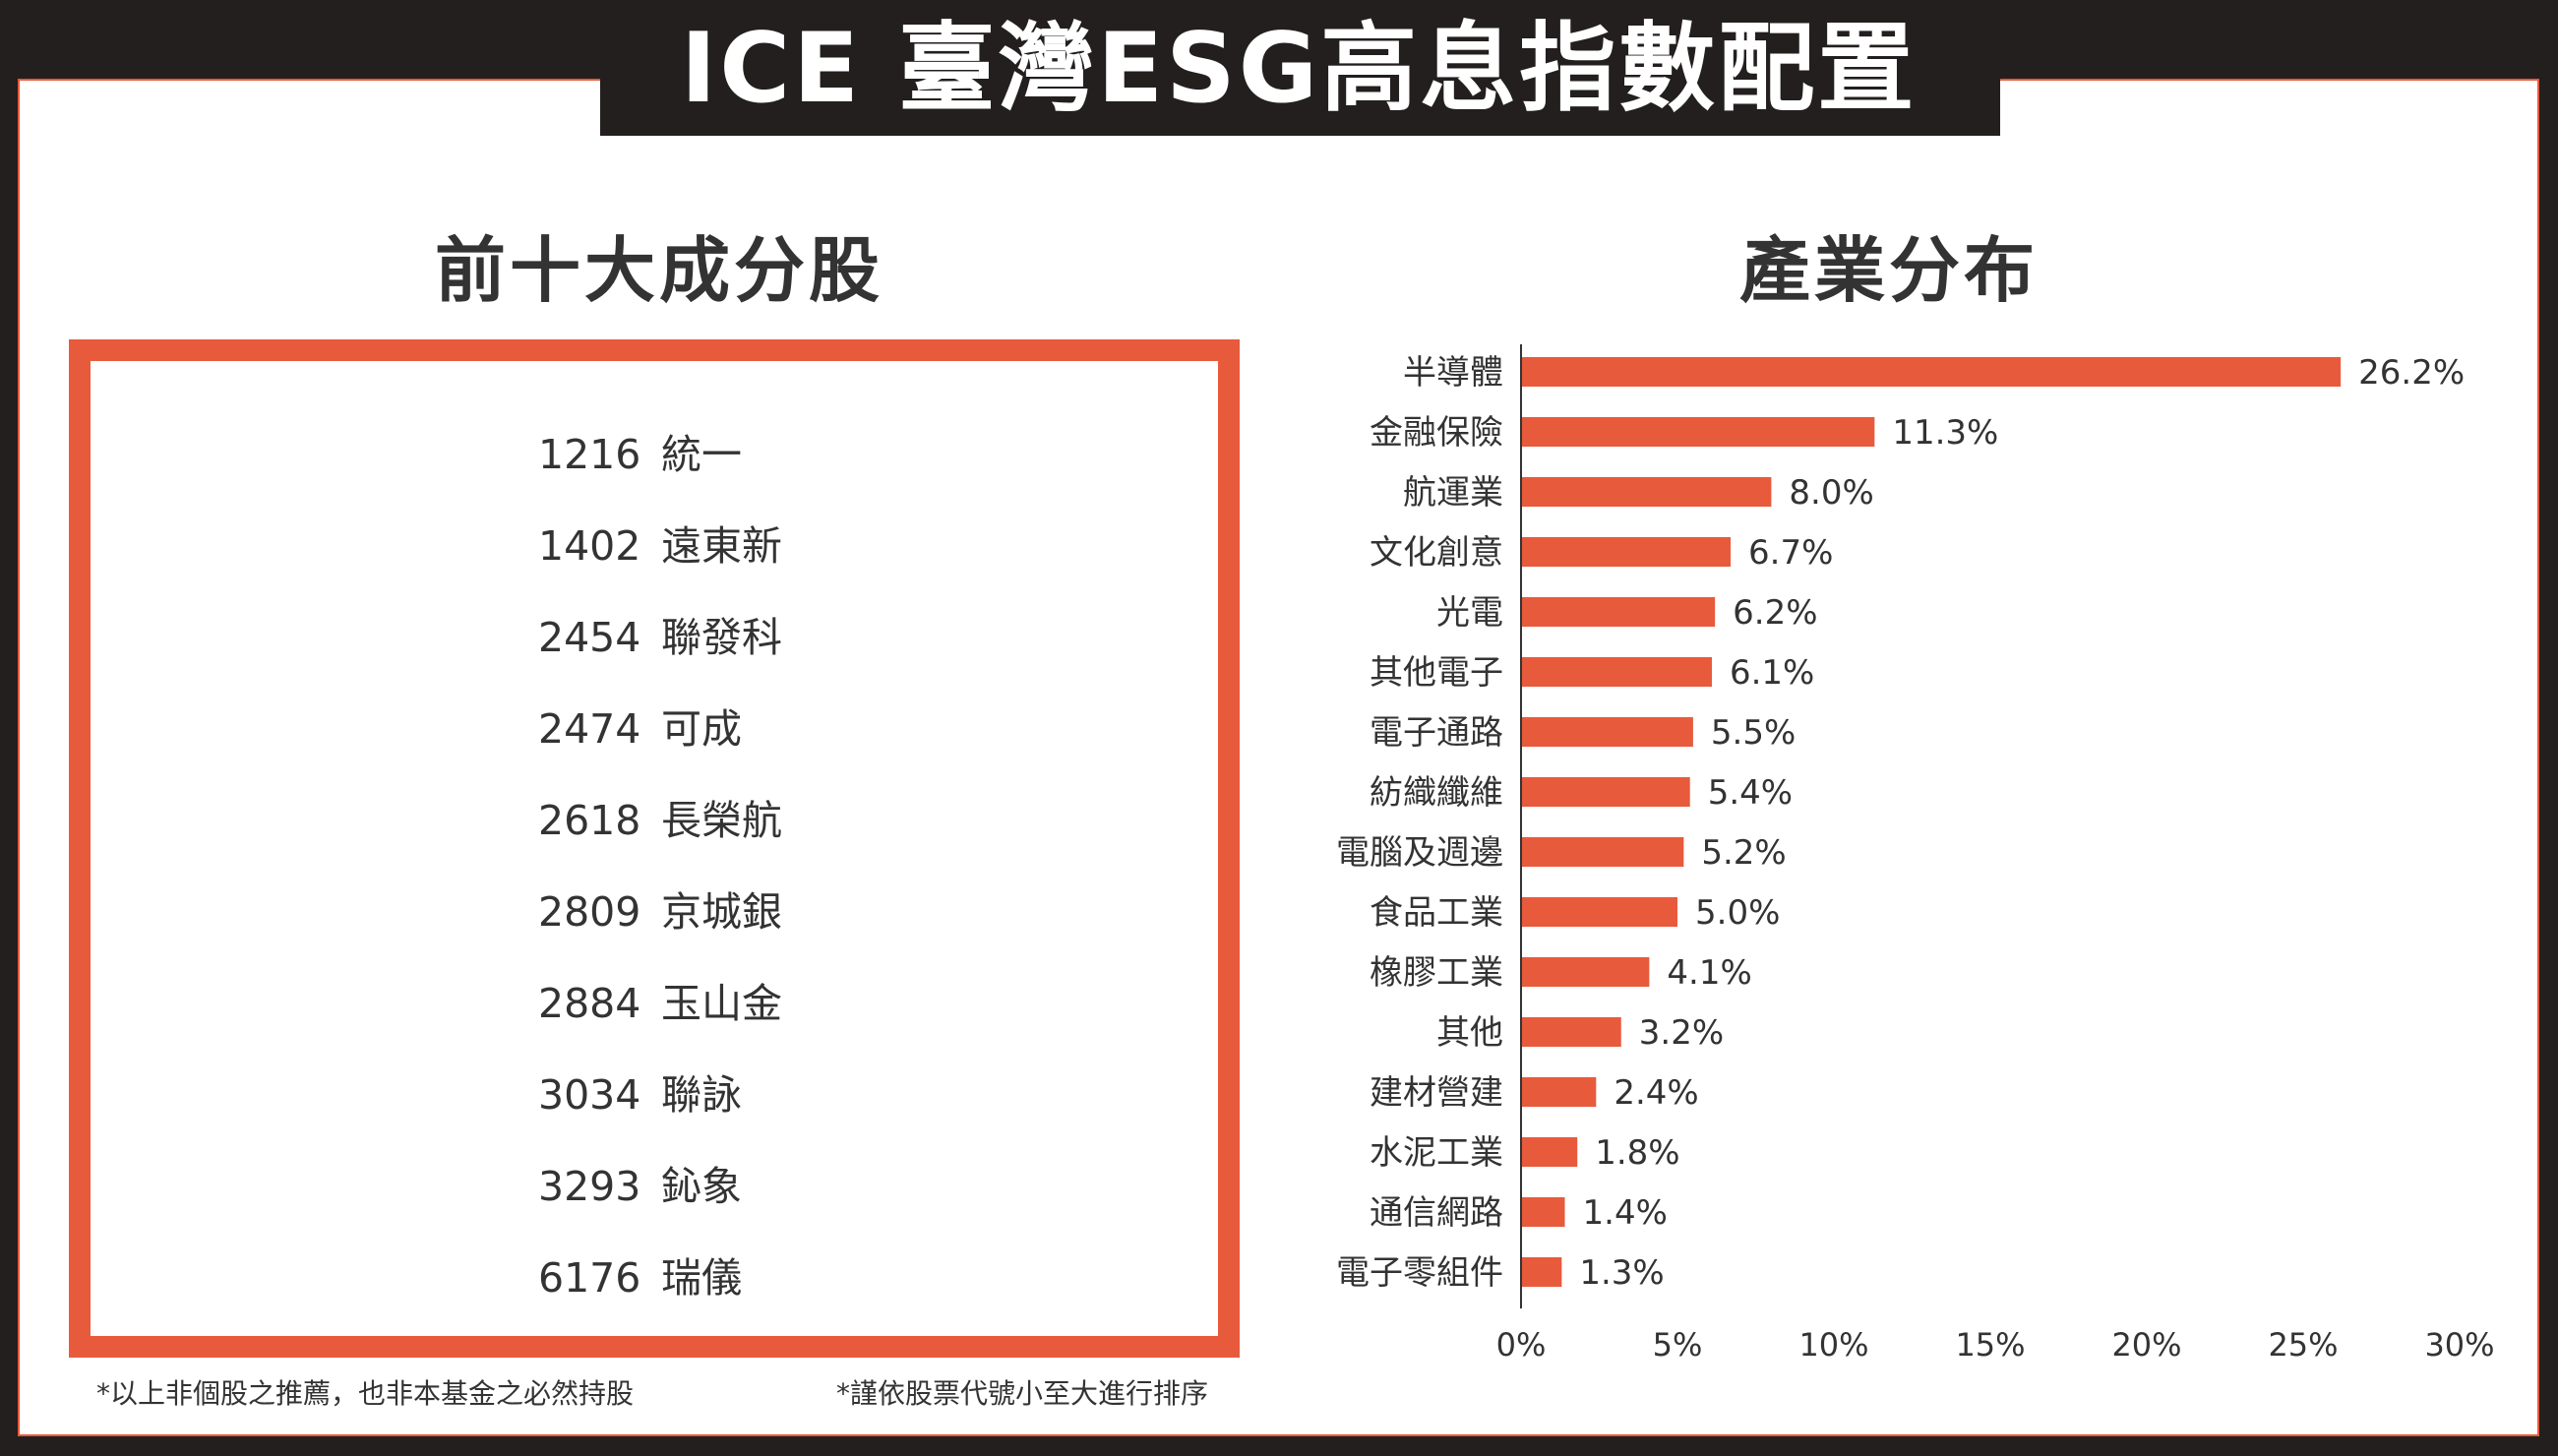 The height and width of the screenshot is (1456, 2558). I want to click on holding-code: 3034, so click(589, 1095).